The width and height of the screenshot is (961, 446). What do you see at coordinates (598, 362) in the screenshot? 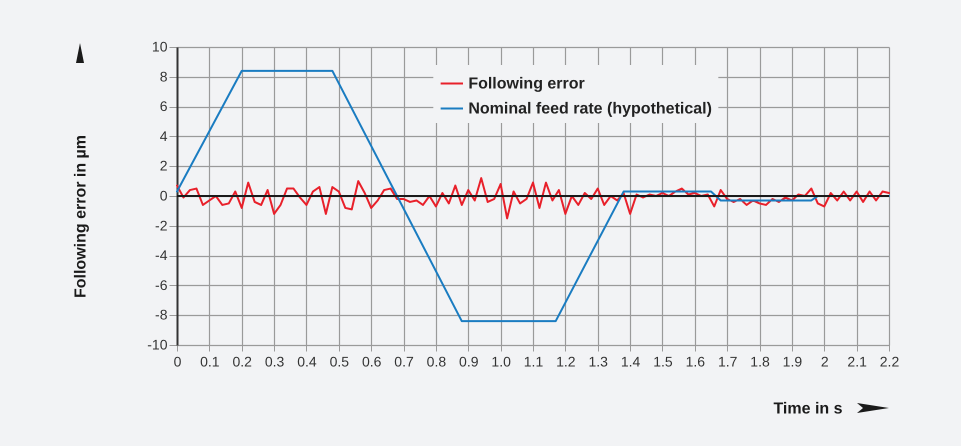
I see `x-tick-label: 1.3` at bounding box center [598, 362].